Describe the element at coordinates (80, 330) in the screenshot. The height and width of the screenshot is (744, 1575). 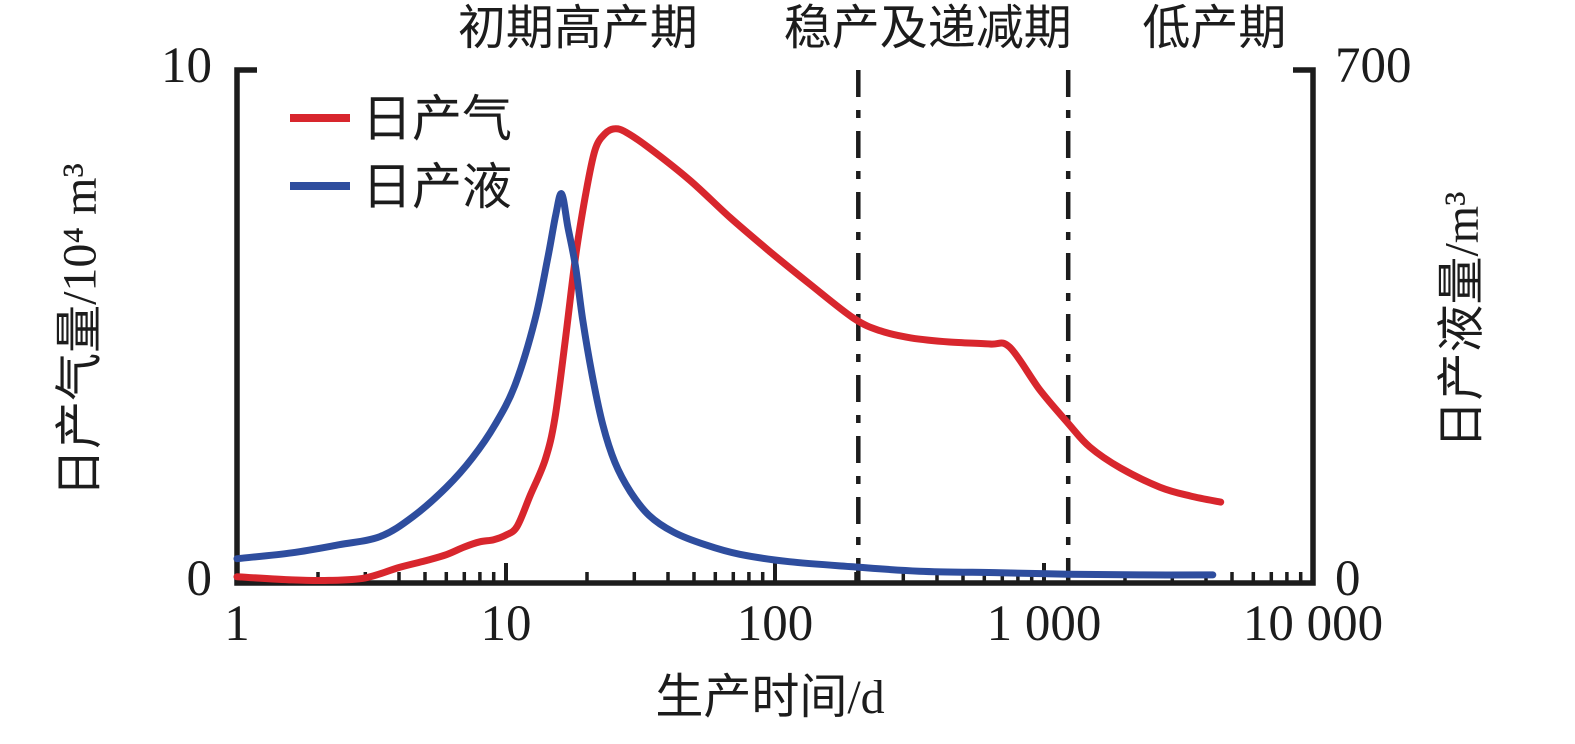
I see `y-left-axis-title: 日产气量/10⁴ m³` at that location.